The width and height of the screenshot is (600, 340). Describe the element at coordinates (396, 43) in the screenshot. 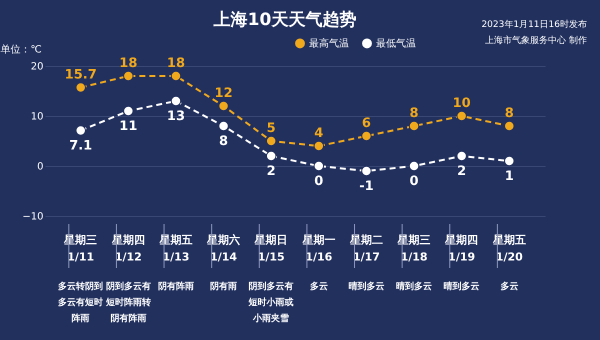

I see `legend-label: 最低气温` at that location.